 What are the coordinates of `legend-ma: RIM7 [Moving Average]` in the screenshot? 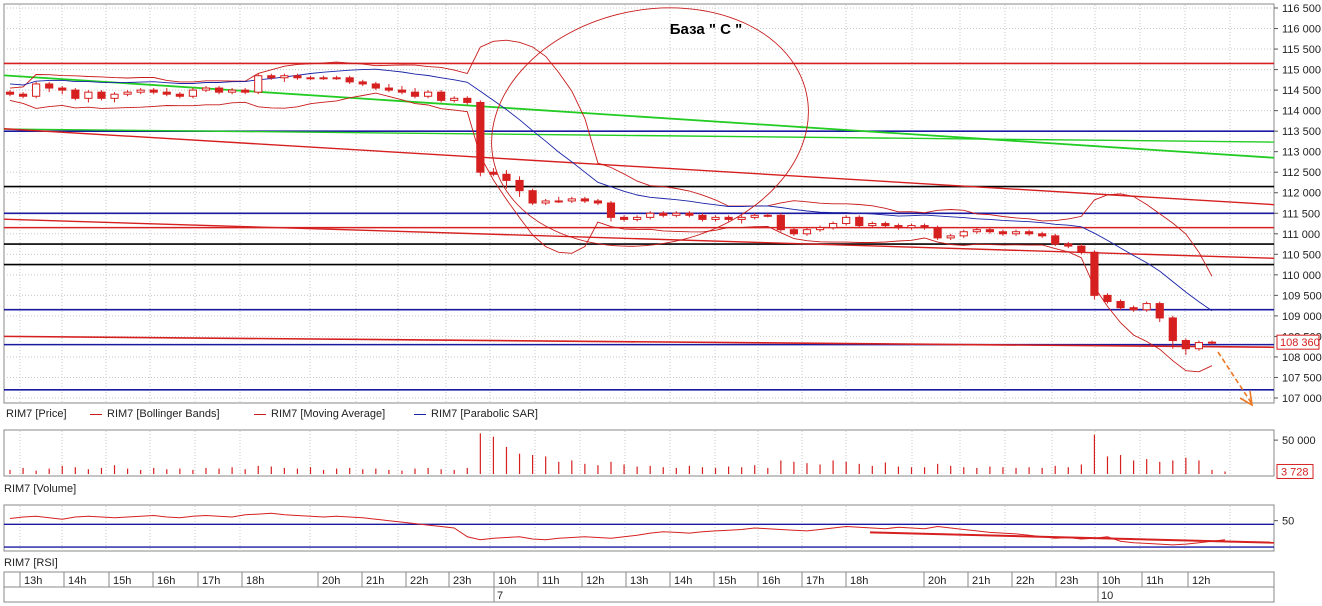 It's located at (319, 414).